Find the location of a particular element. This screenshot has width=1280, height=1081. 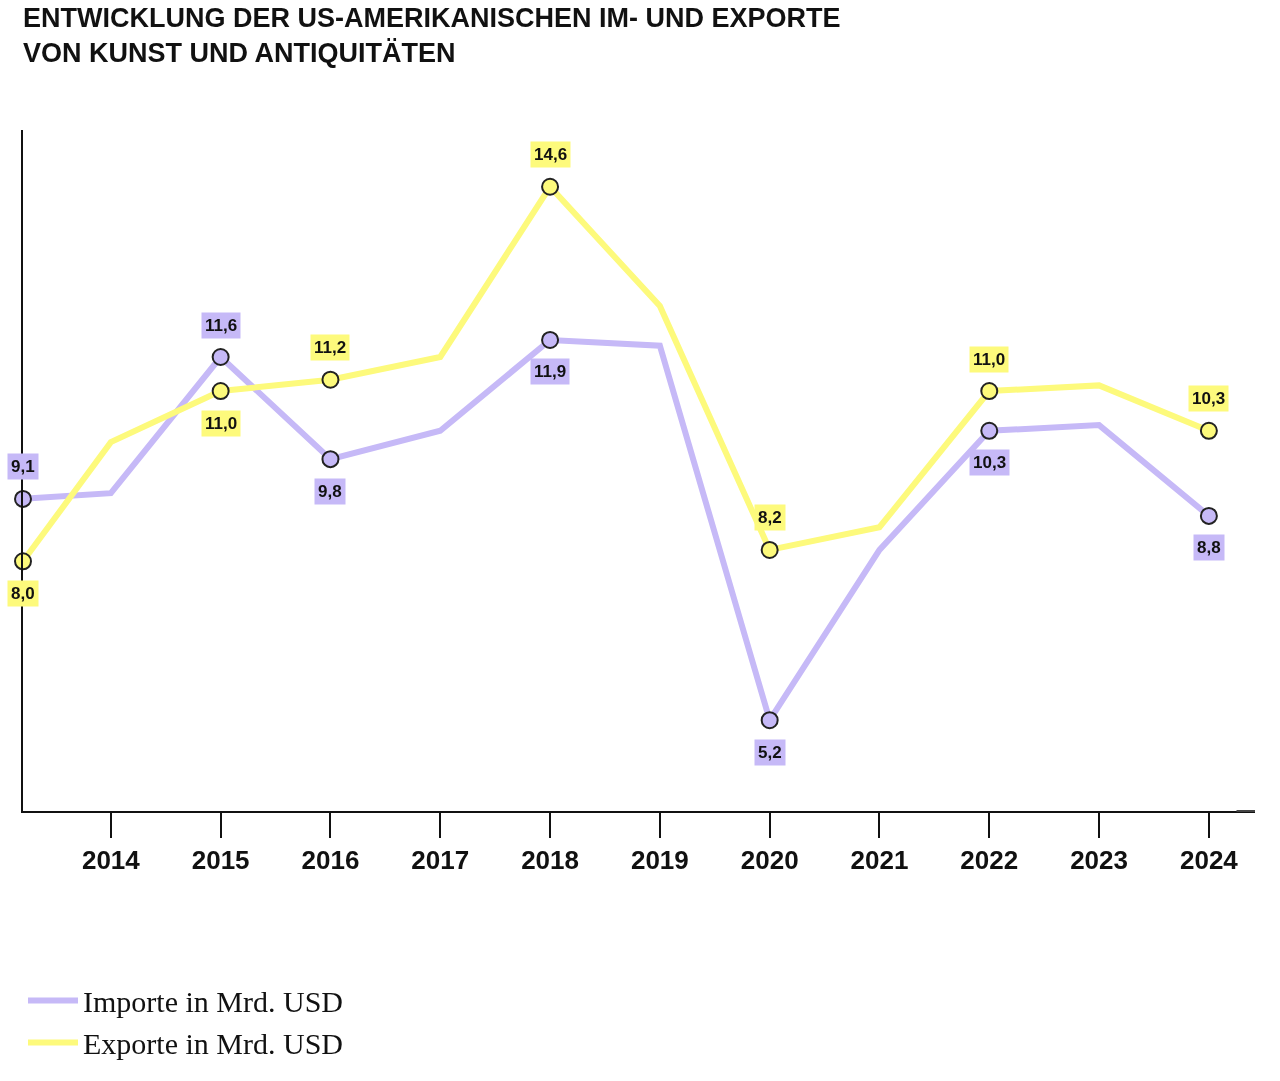

x-tick-label: 2016 is located at coordinates (330, 860).